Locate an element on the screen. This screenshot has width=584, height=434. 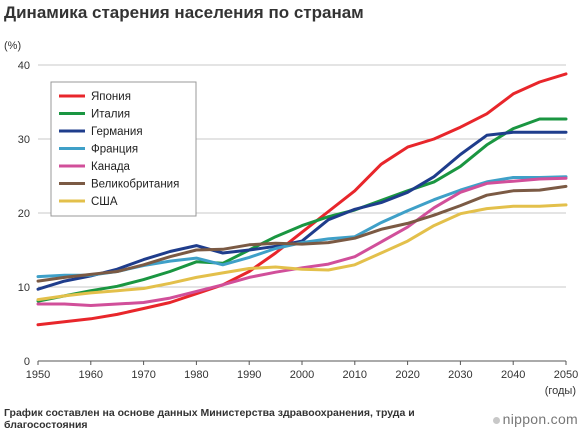
y-tick-label: 30 is located at coordinates (24, 140).